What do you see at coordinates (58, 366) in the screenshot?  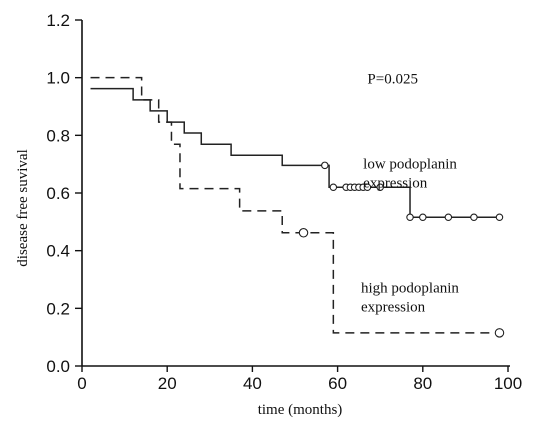 I see `y-tick-label: 0.0` at bounding box center [58, 366].